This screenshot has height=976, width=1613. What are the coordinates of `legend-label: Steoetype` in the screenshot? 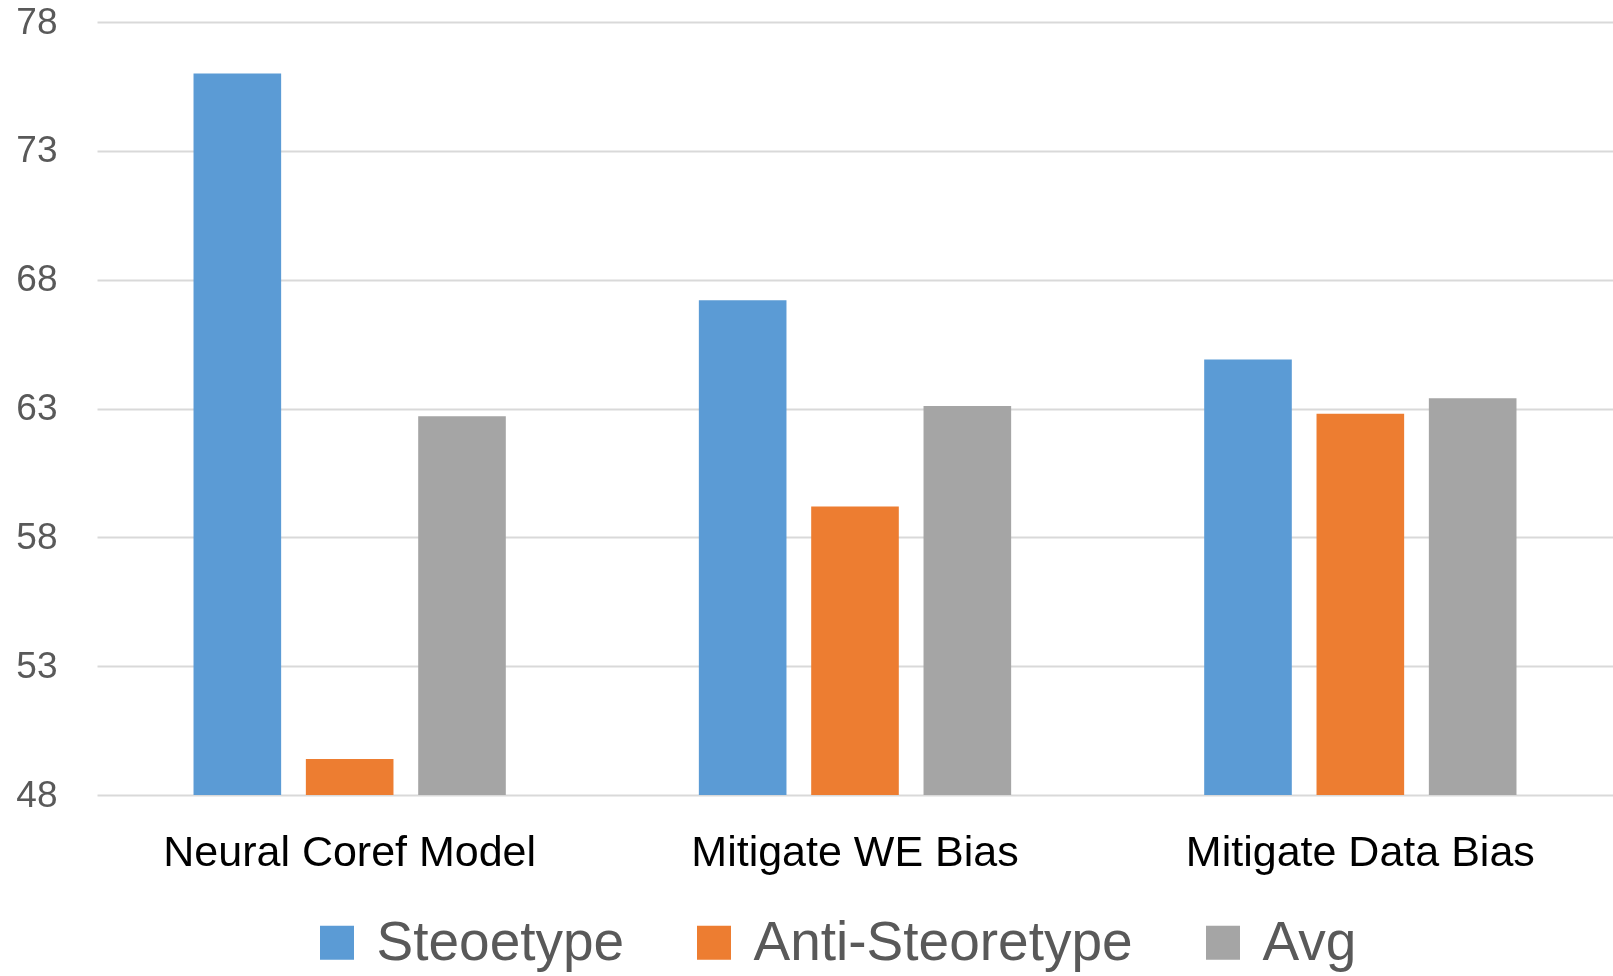 It's located at (500, 940).